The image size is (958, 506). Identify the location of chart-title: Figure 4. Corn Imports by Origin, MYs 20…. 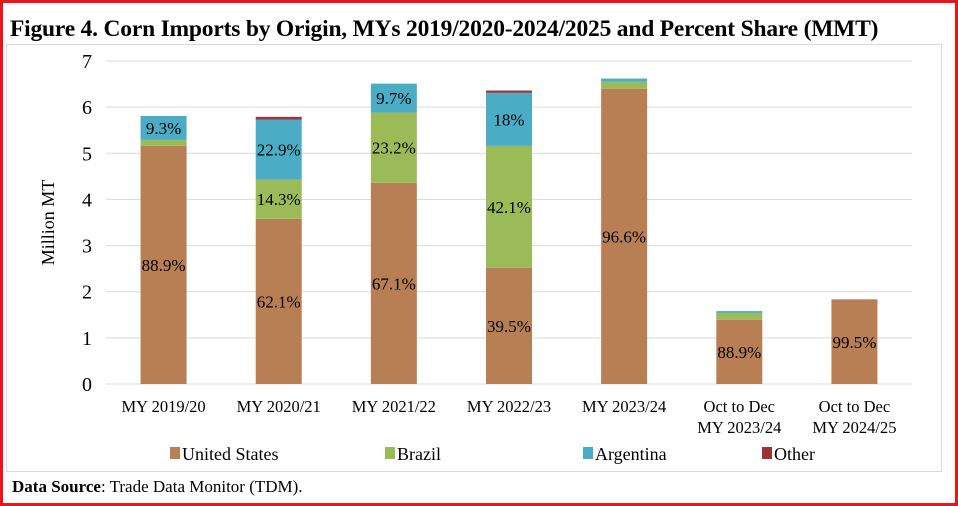
(444, 29).